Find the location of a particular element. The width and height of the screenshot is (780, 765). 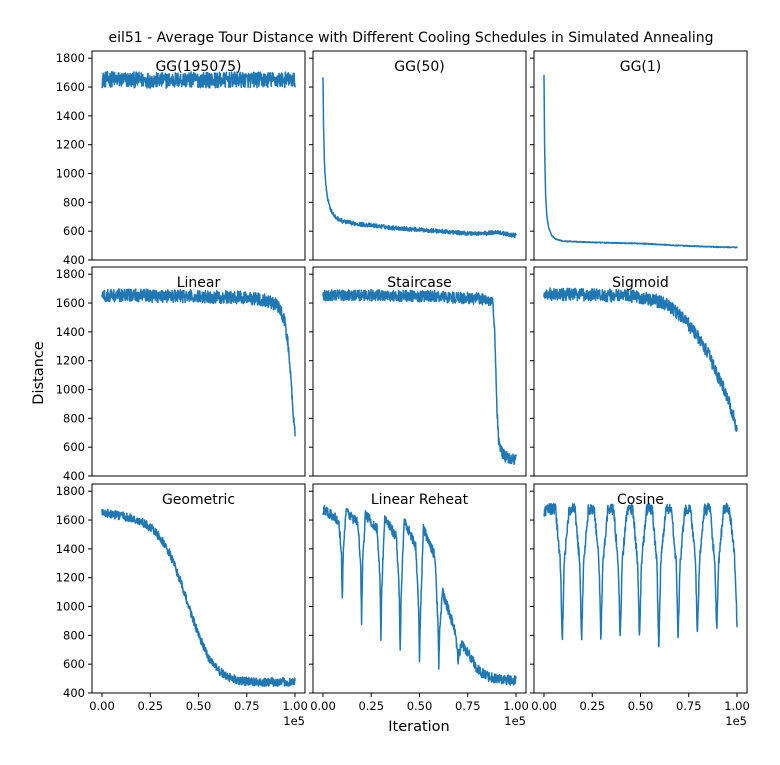

panel-staircase: Staircase is located at coordinates (418, 371).